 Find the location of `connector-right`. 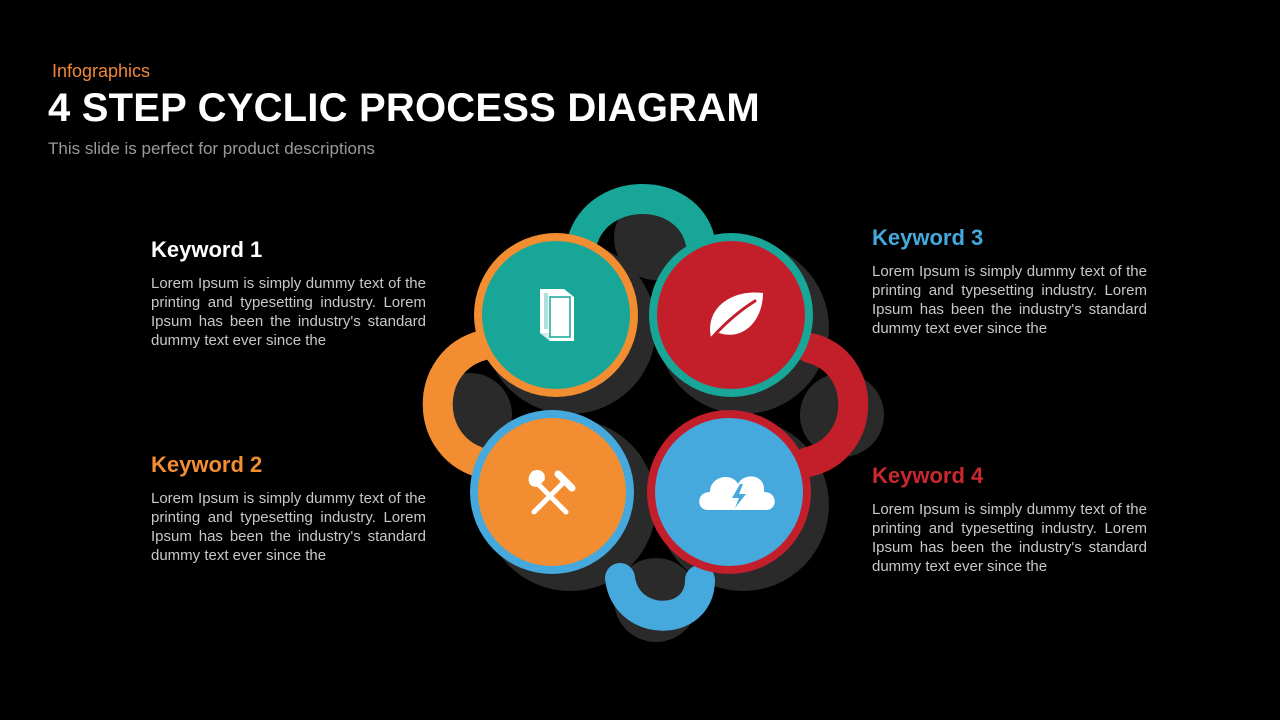

connector-right is located at coordinates (831, 405).